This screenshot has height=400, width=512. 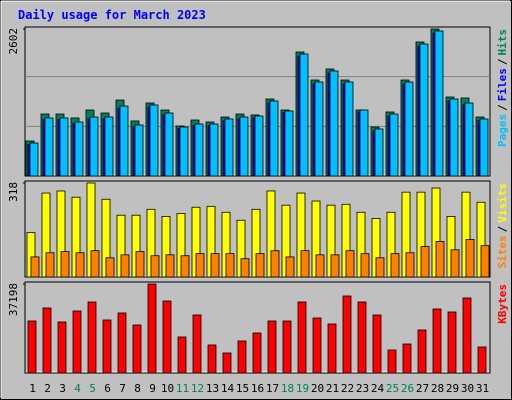 What do you see at coordinates (502, 251) in the screenshot?
I see `legend-entry: Sites` at bounding box center [502, 251].